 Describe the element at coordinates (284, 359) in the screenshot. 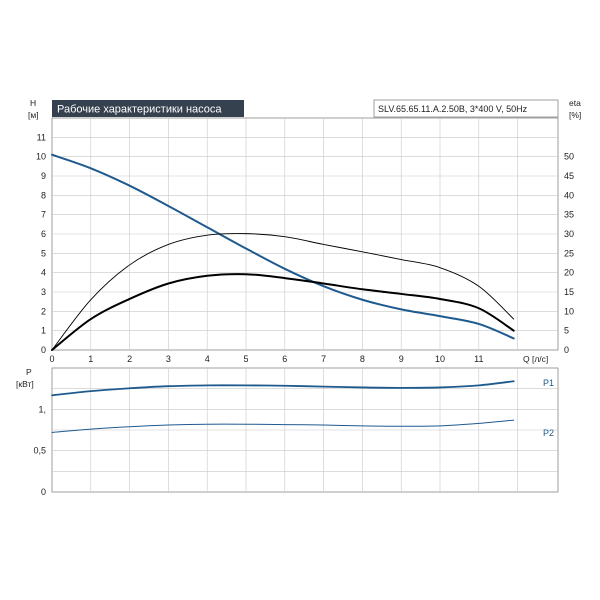

I see `q-tick-label: 6` at that location.